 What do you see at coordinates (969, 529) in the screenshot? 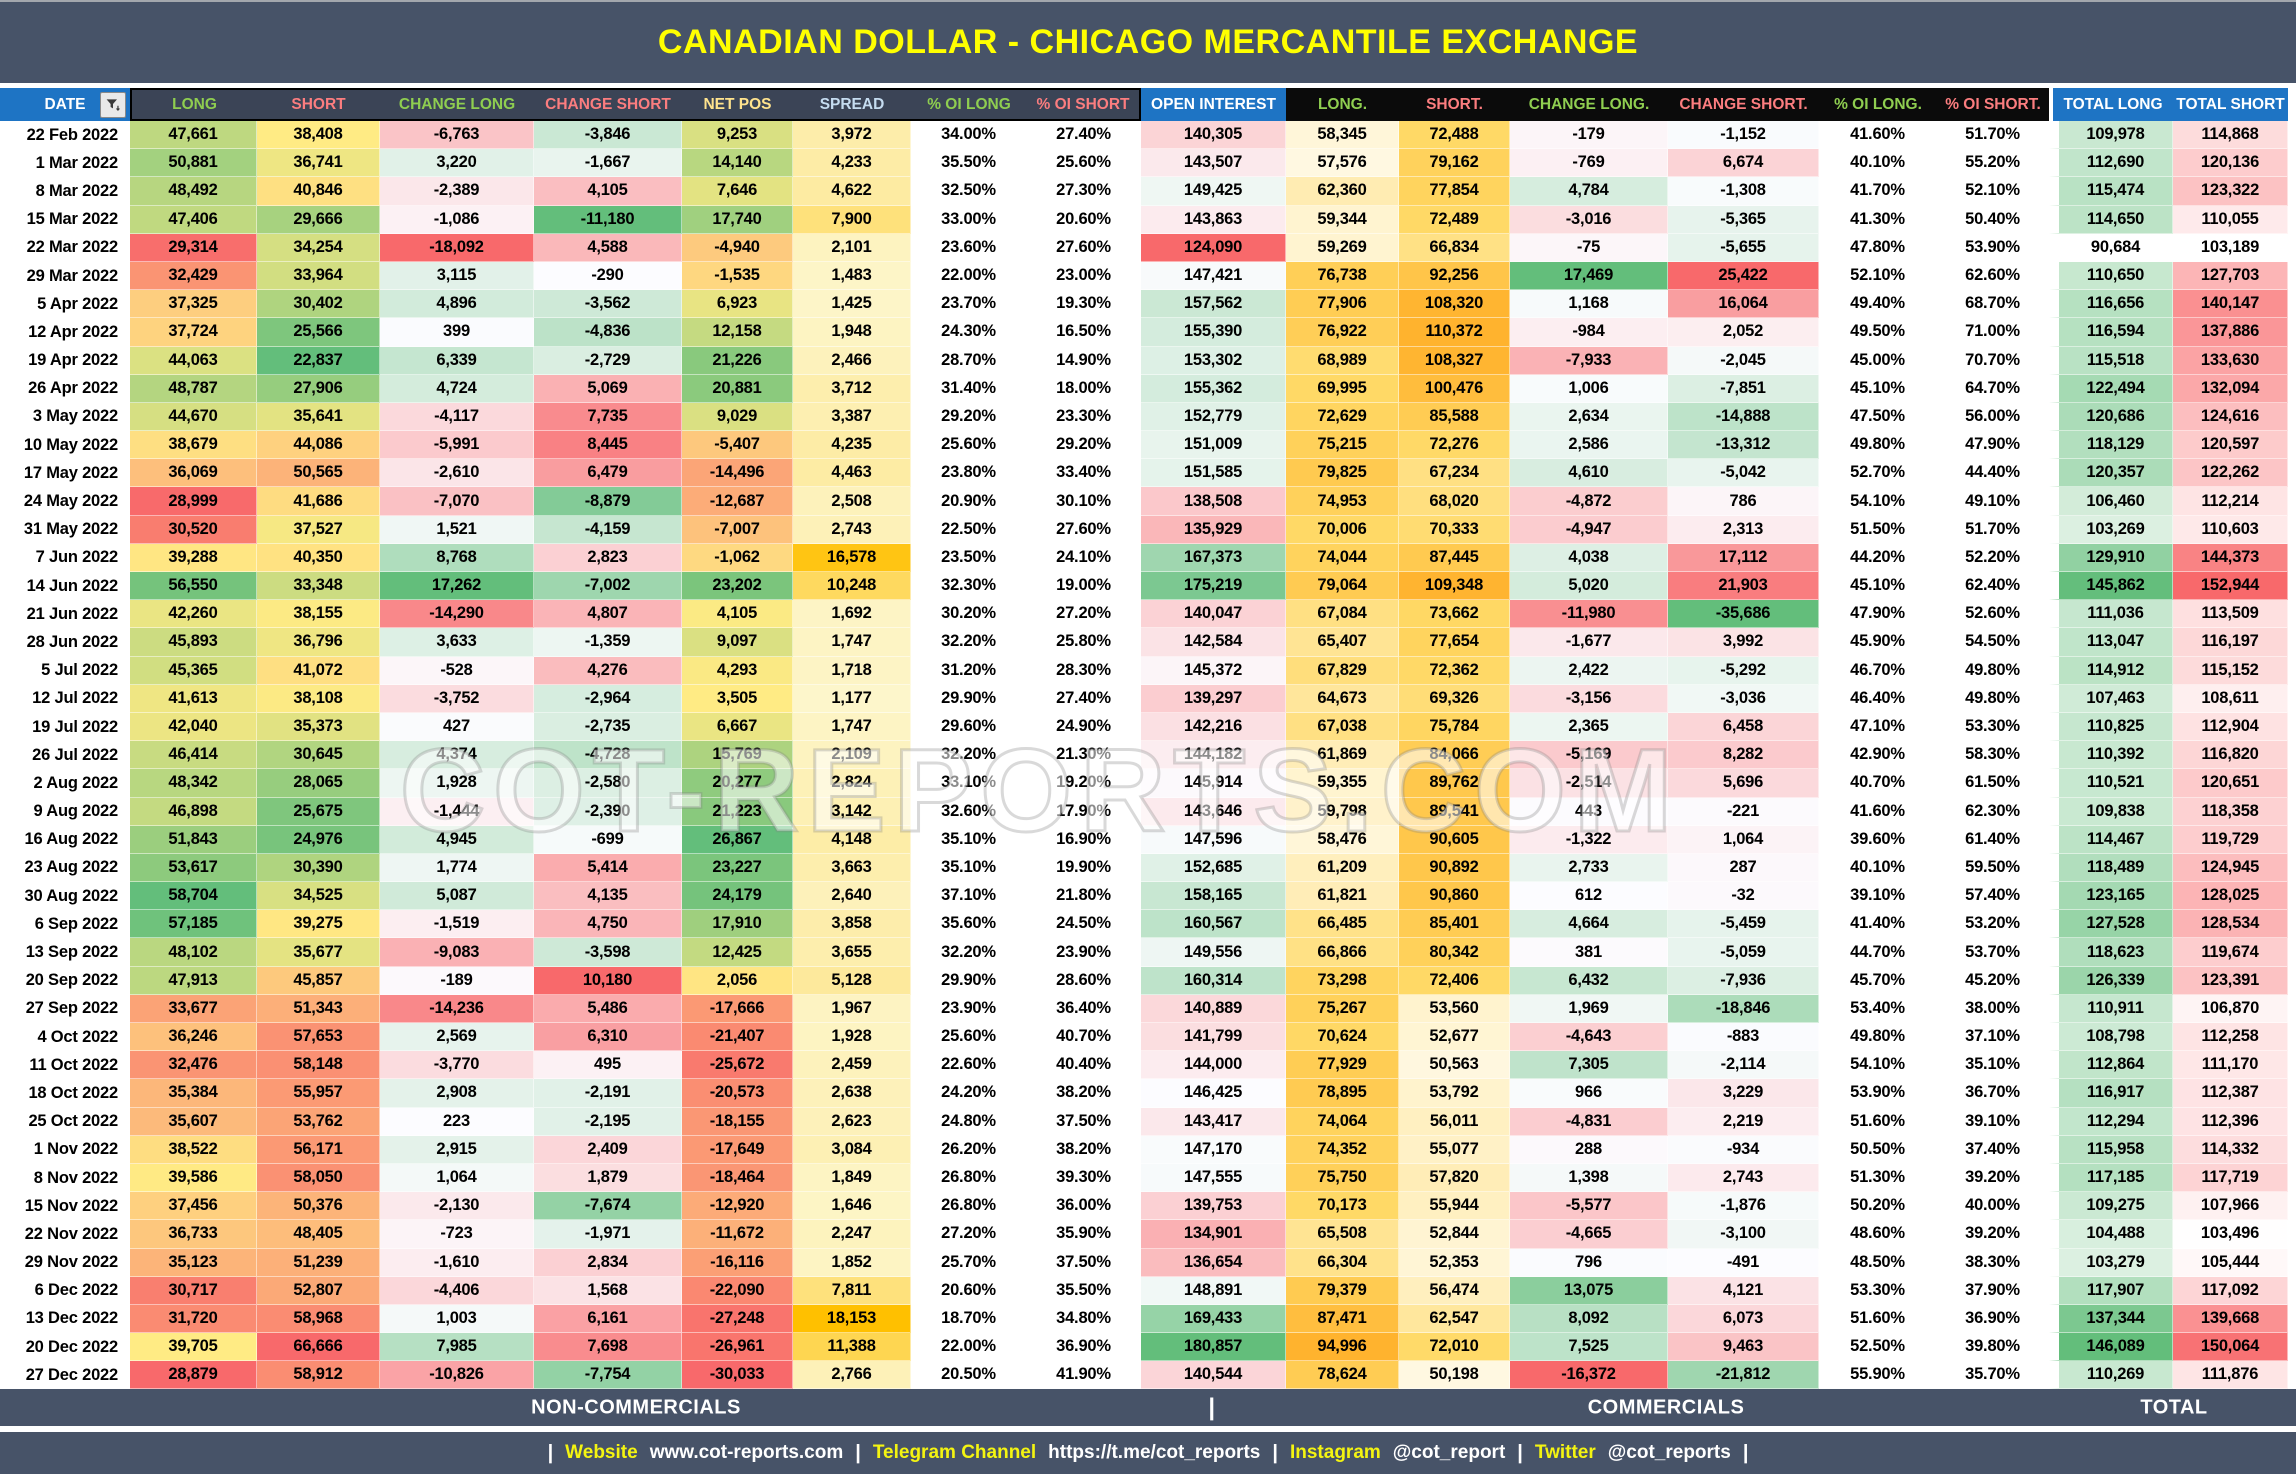
I see `cell-nc_pct_oi_long: 22.50%` at bounding box center [969, 529].